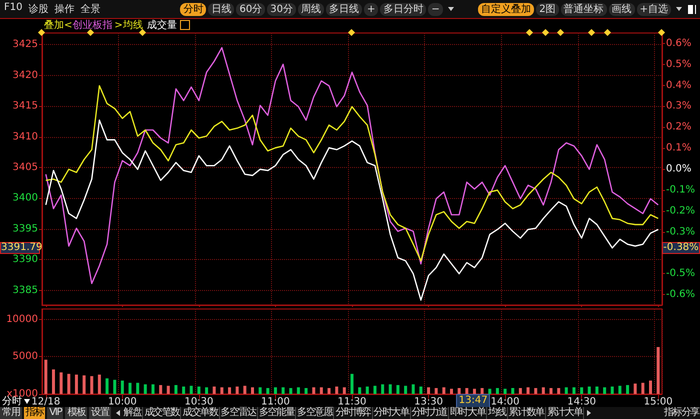 This screenshot has height=419, width=700. What do you see at coordinates (527, 413) in the screenshot?
I see `text: 累计数单` at bounding box center [527, 413].